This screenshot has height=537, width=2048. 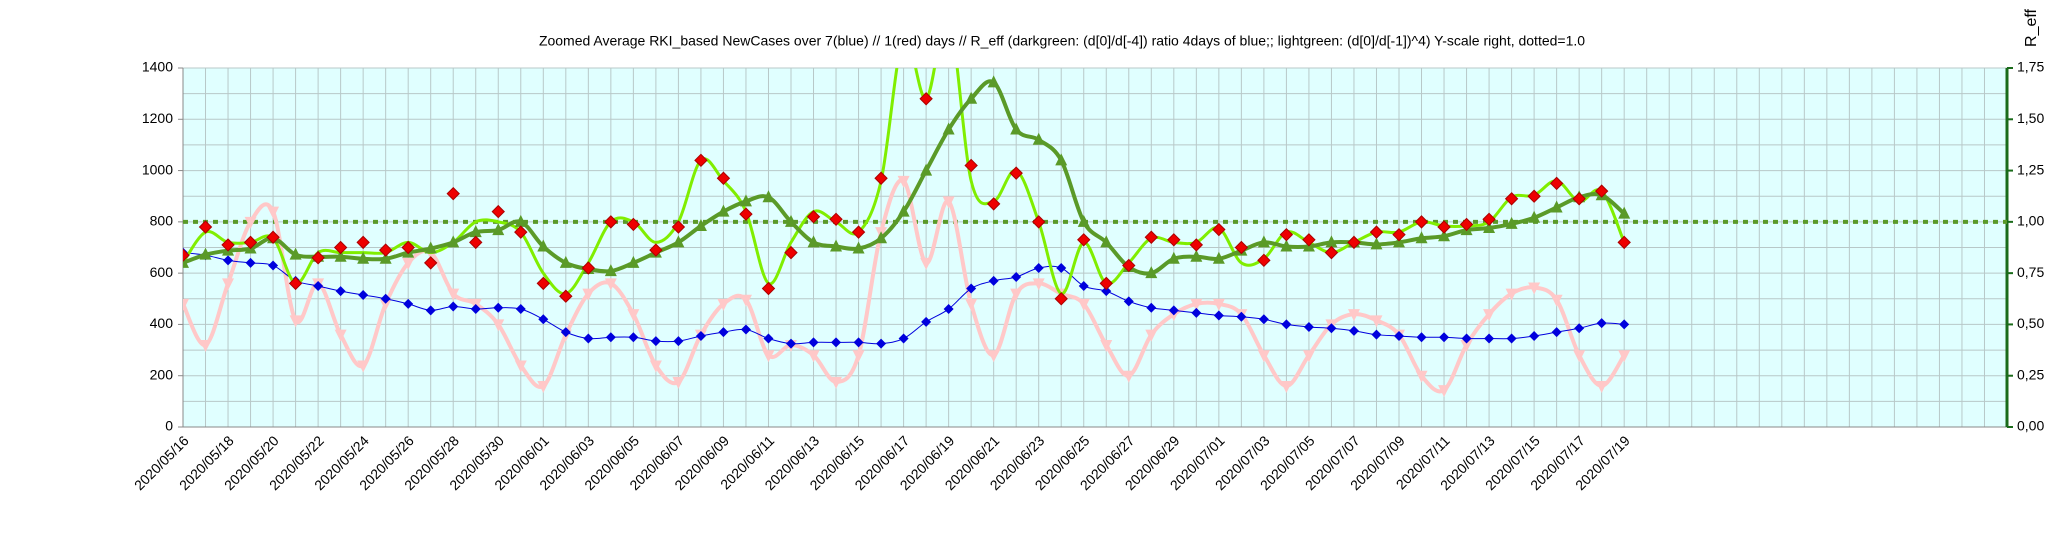 I want to click on y2-tick-label: 0,75, so click(x=2030, y=272).